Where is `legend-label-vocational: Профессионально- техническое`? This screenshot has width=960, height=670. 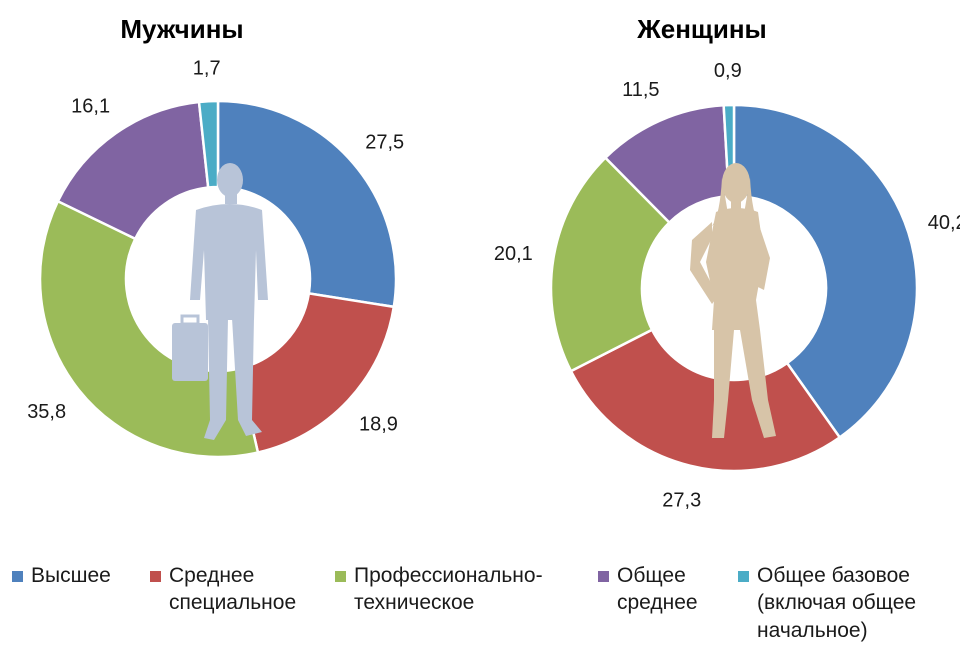 legend-label-vocational: Профессионально- техническое is located at coordinates (448, 589).